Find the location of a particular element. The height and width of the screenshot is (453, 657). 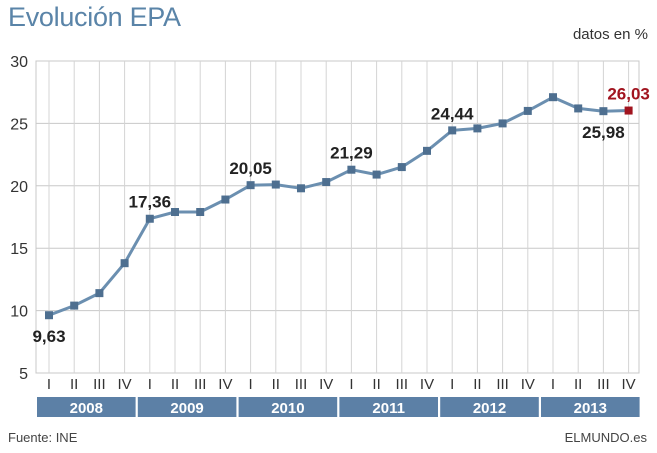

year-bands: 2008 2009 2010 2011 2012 2013 is located at coordinates (338, 407).